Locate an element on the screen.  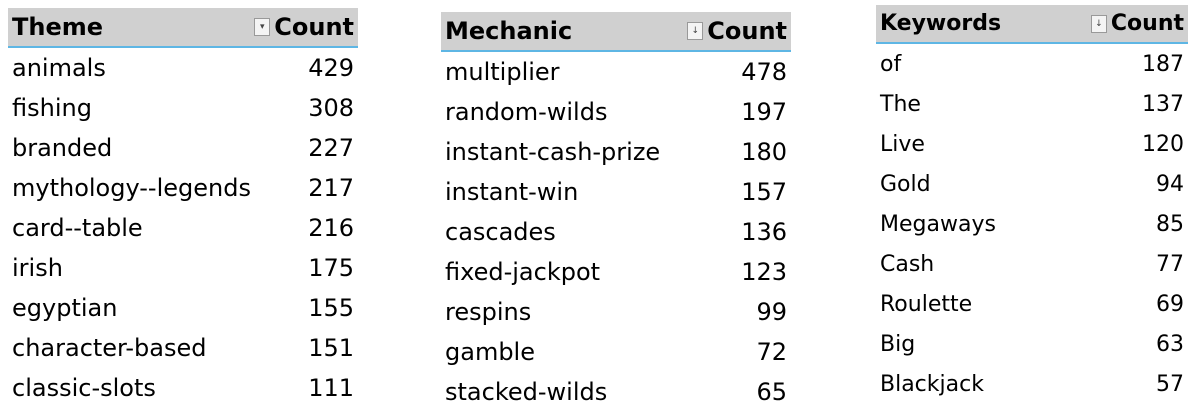
table-row: Roulette 69 is located at coordinates (1032, 304).